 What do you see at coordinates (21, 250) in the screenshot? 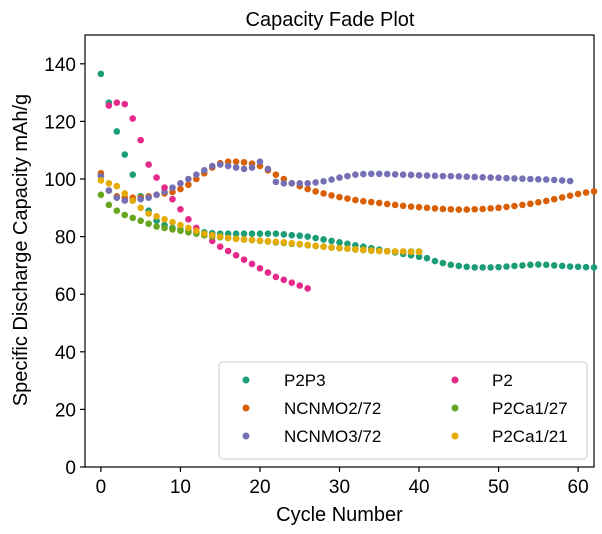
I see `y-axis-label: Specific Discharge Capacity mAh/g` at bounding box center [21, 250].